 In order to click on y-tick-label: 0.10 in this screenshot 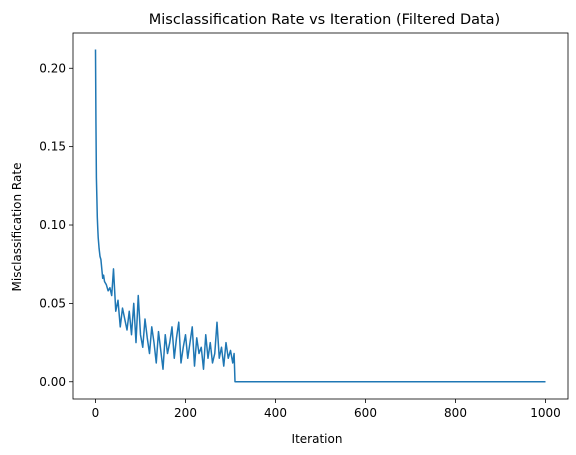, I will do `click(52, 225)`.